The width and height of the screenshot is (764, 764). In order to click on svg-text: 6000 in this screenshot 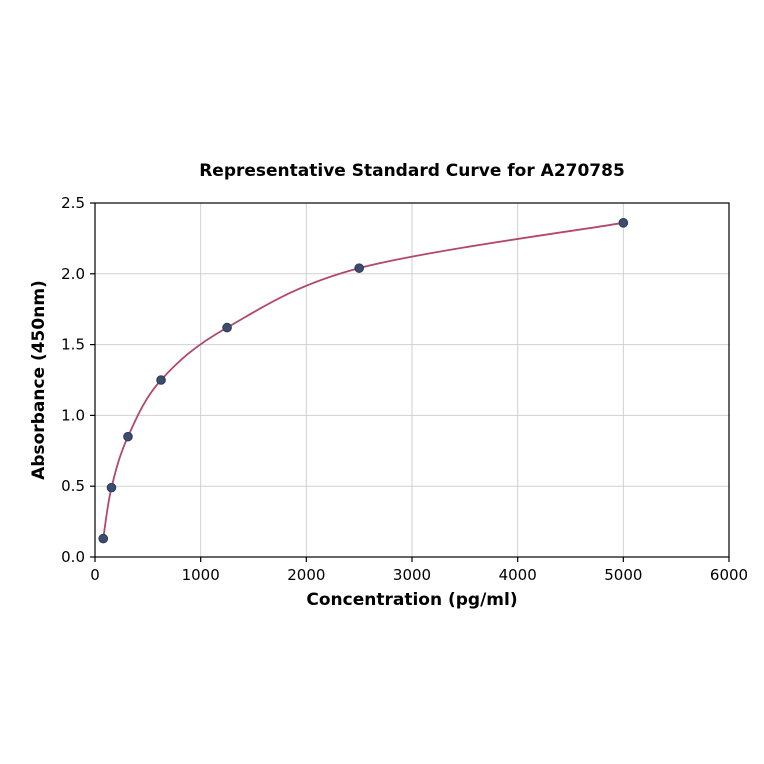, I will do `click(729, 575)`.